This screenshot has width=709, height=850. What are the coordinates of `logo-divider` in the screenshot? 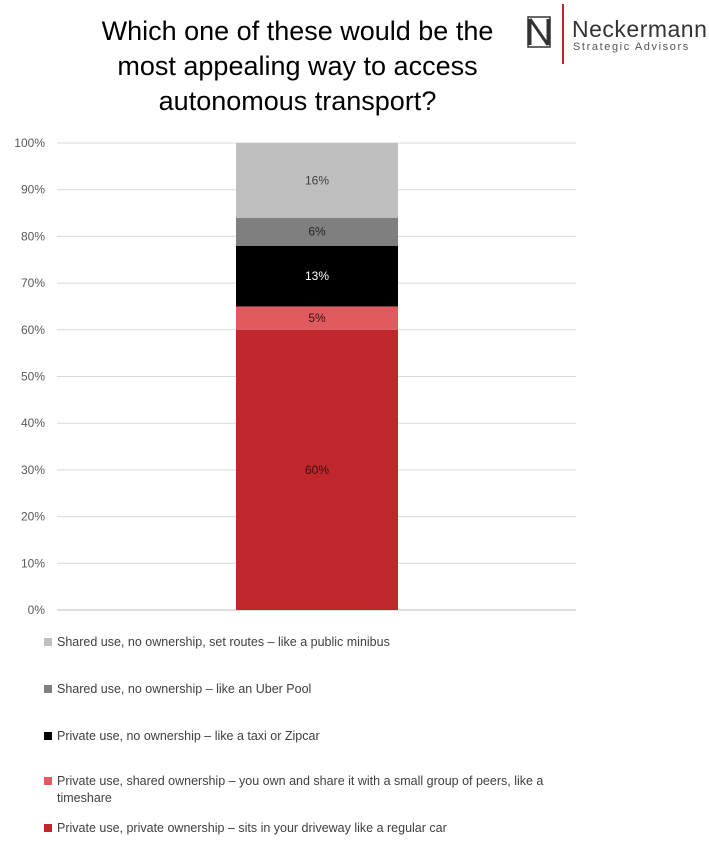 It's located at (563, 34).